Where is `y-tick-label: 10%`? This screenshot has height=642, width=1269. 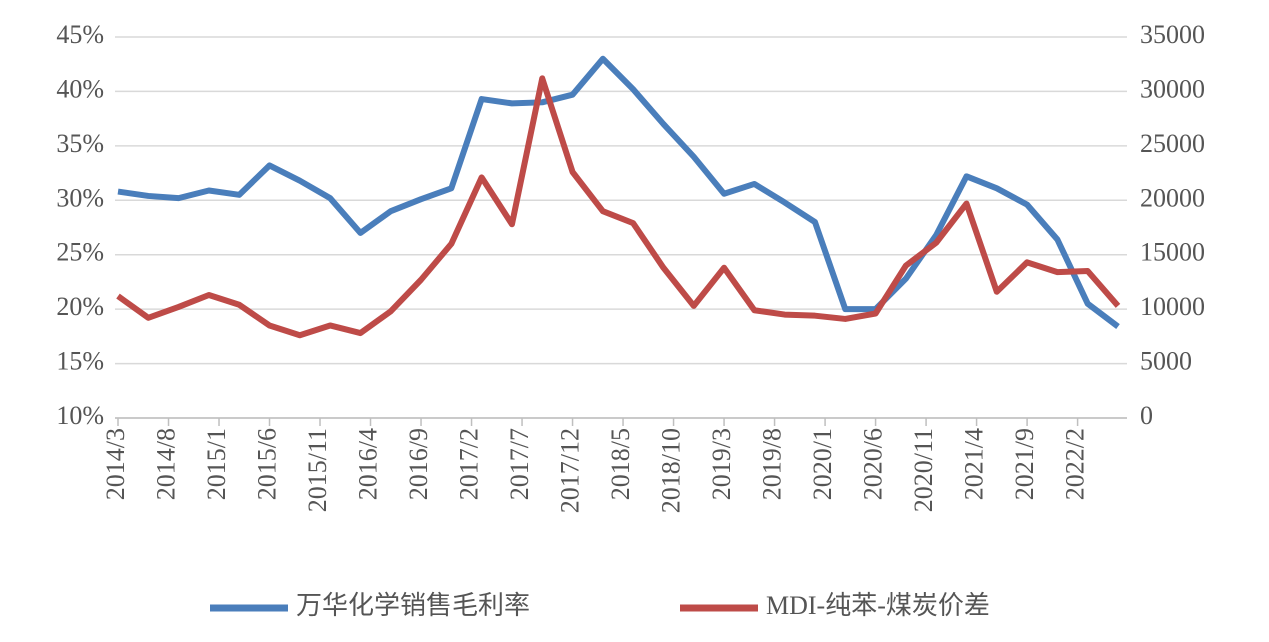
y-tick-label: 10% is located at coordinates (80, 415).